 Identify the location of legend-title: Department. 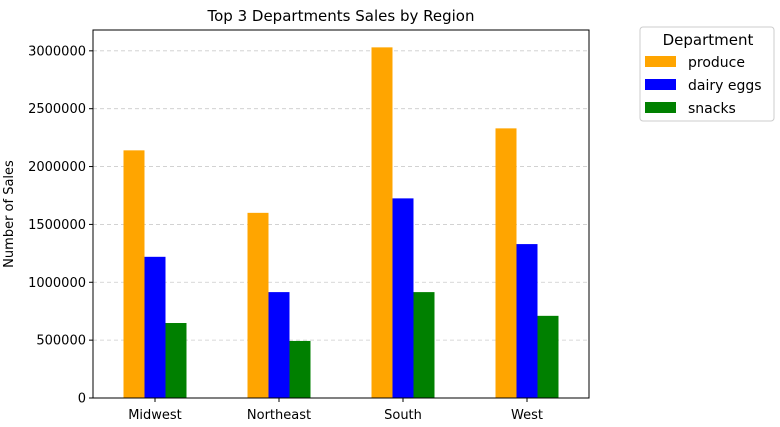
(708, 40).